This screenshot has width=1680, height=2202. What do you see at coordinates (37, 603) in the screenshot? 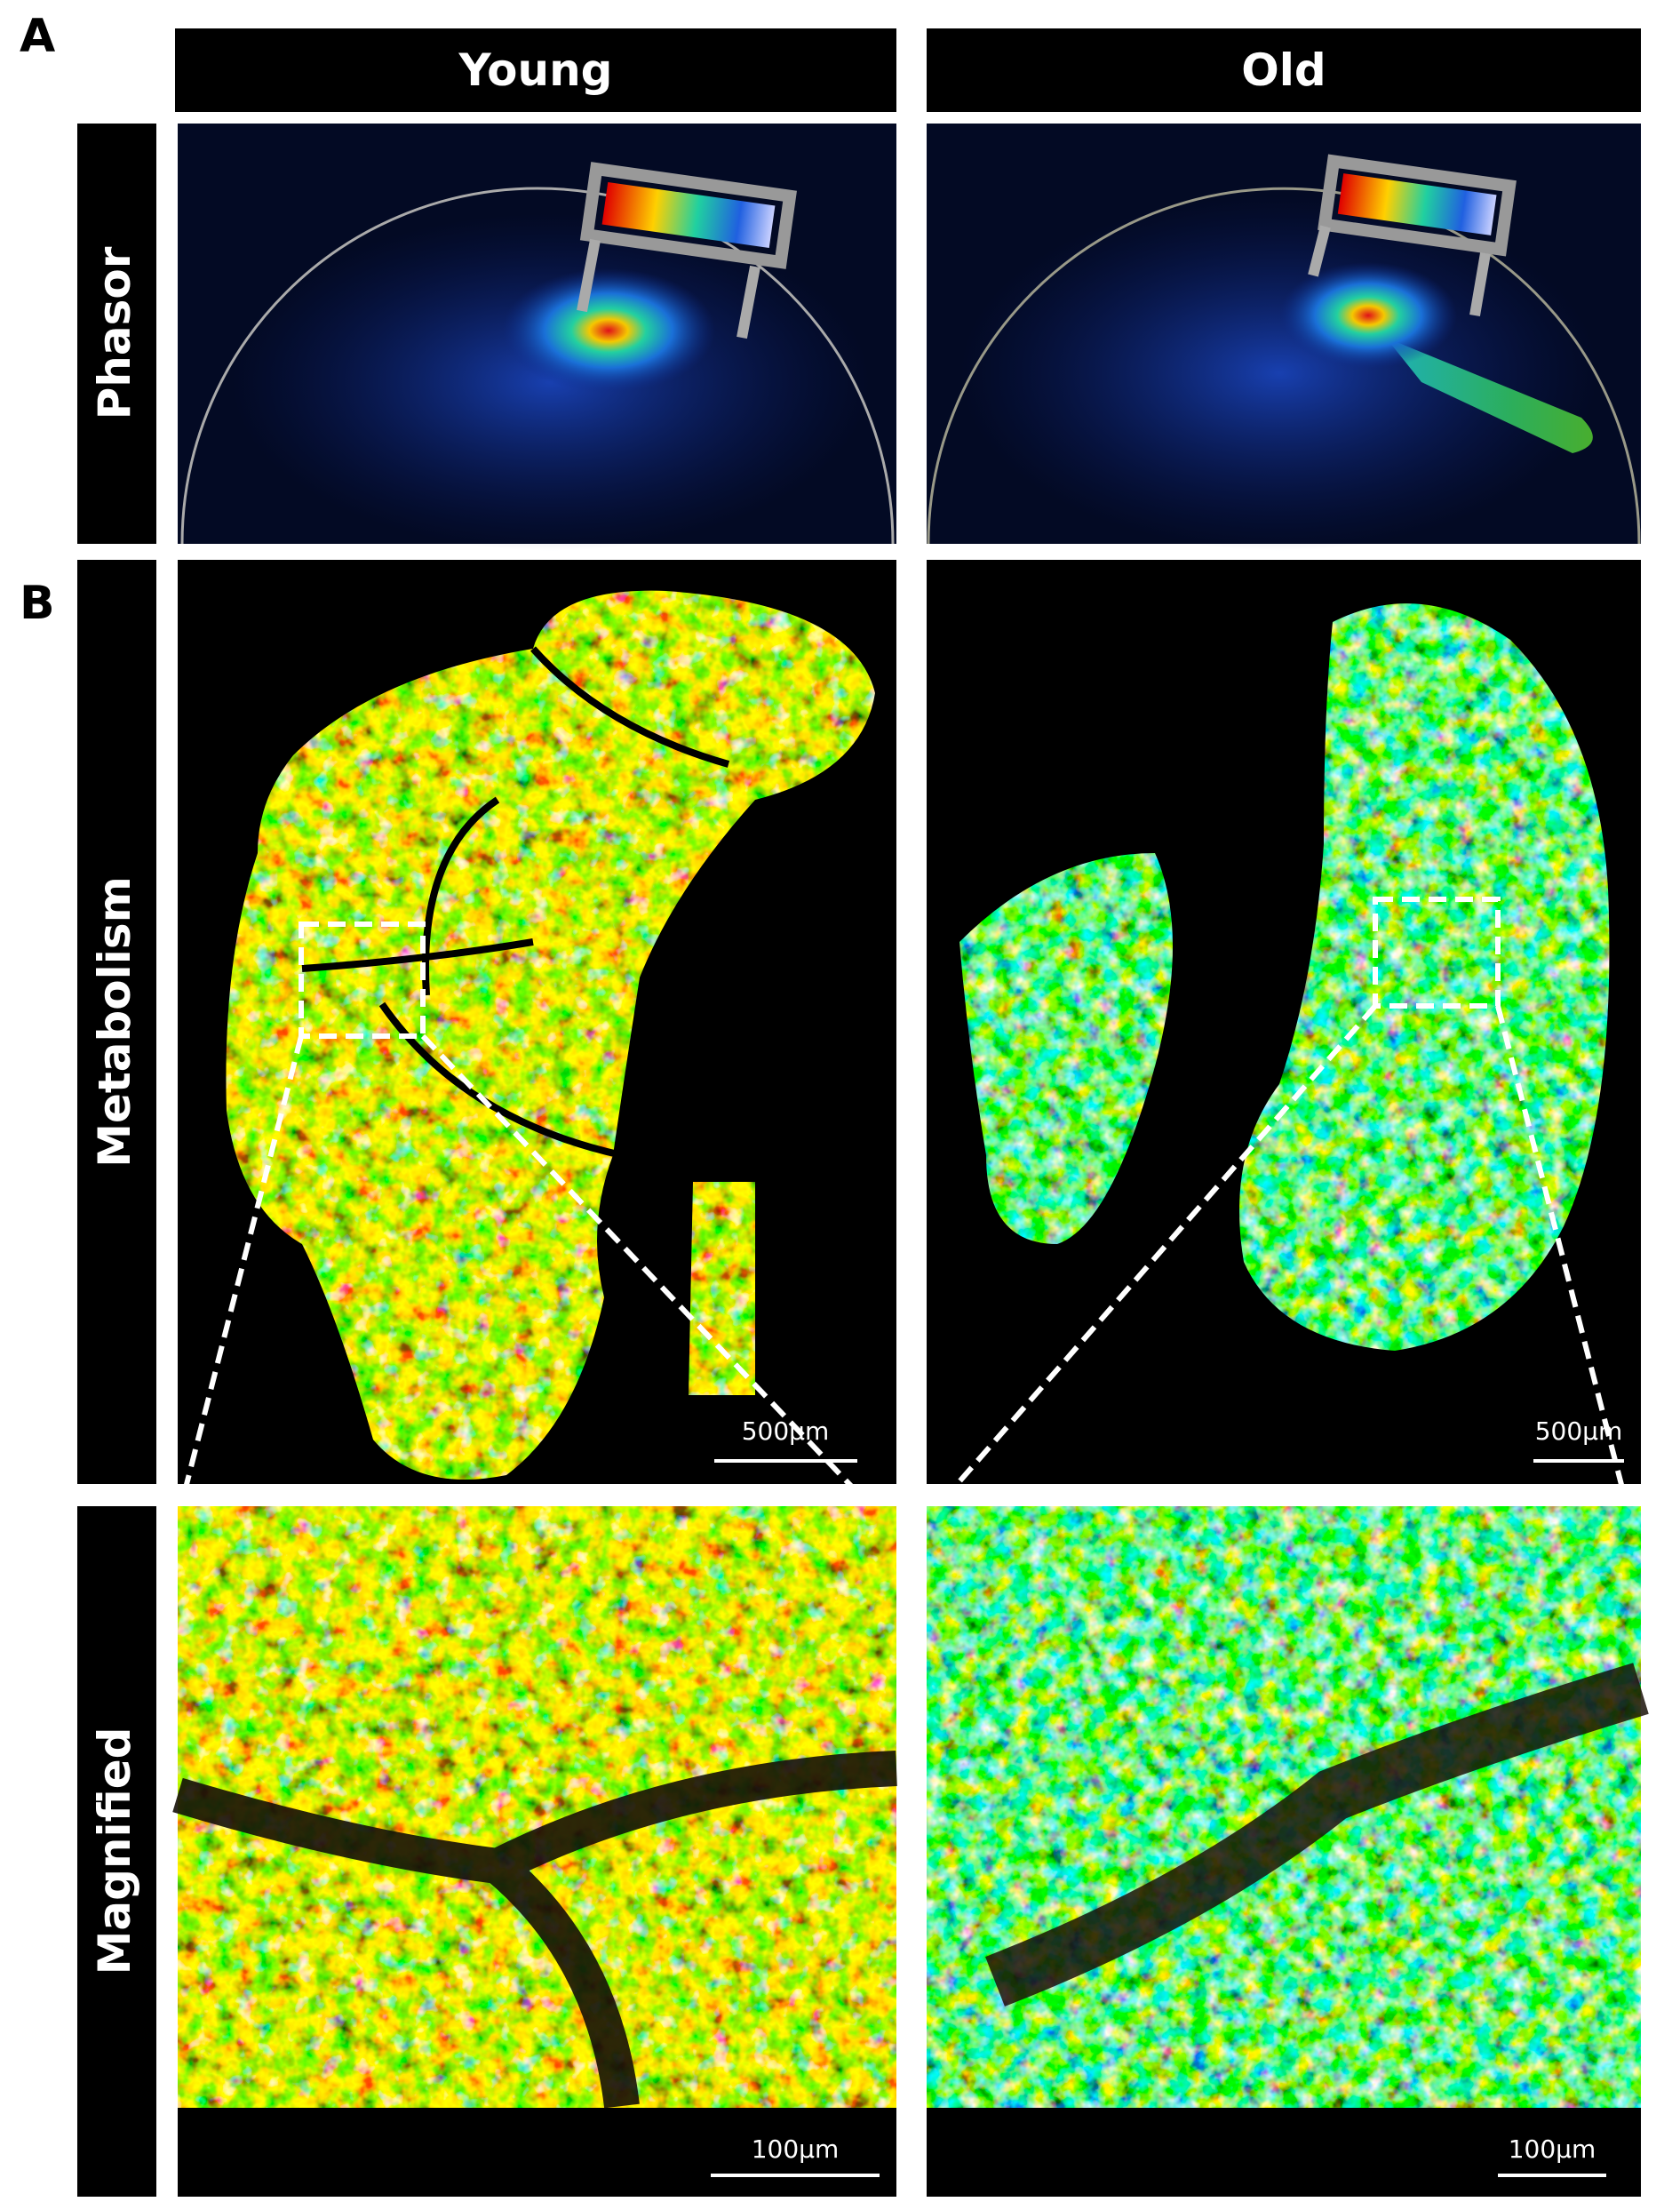
I see `panel-letter: B` at bounding box center [37, 603].